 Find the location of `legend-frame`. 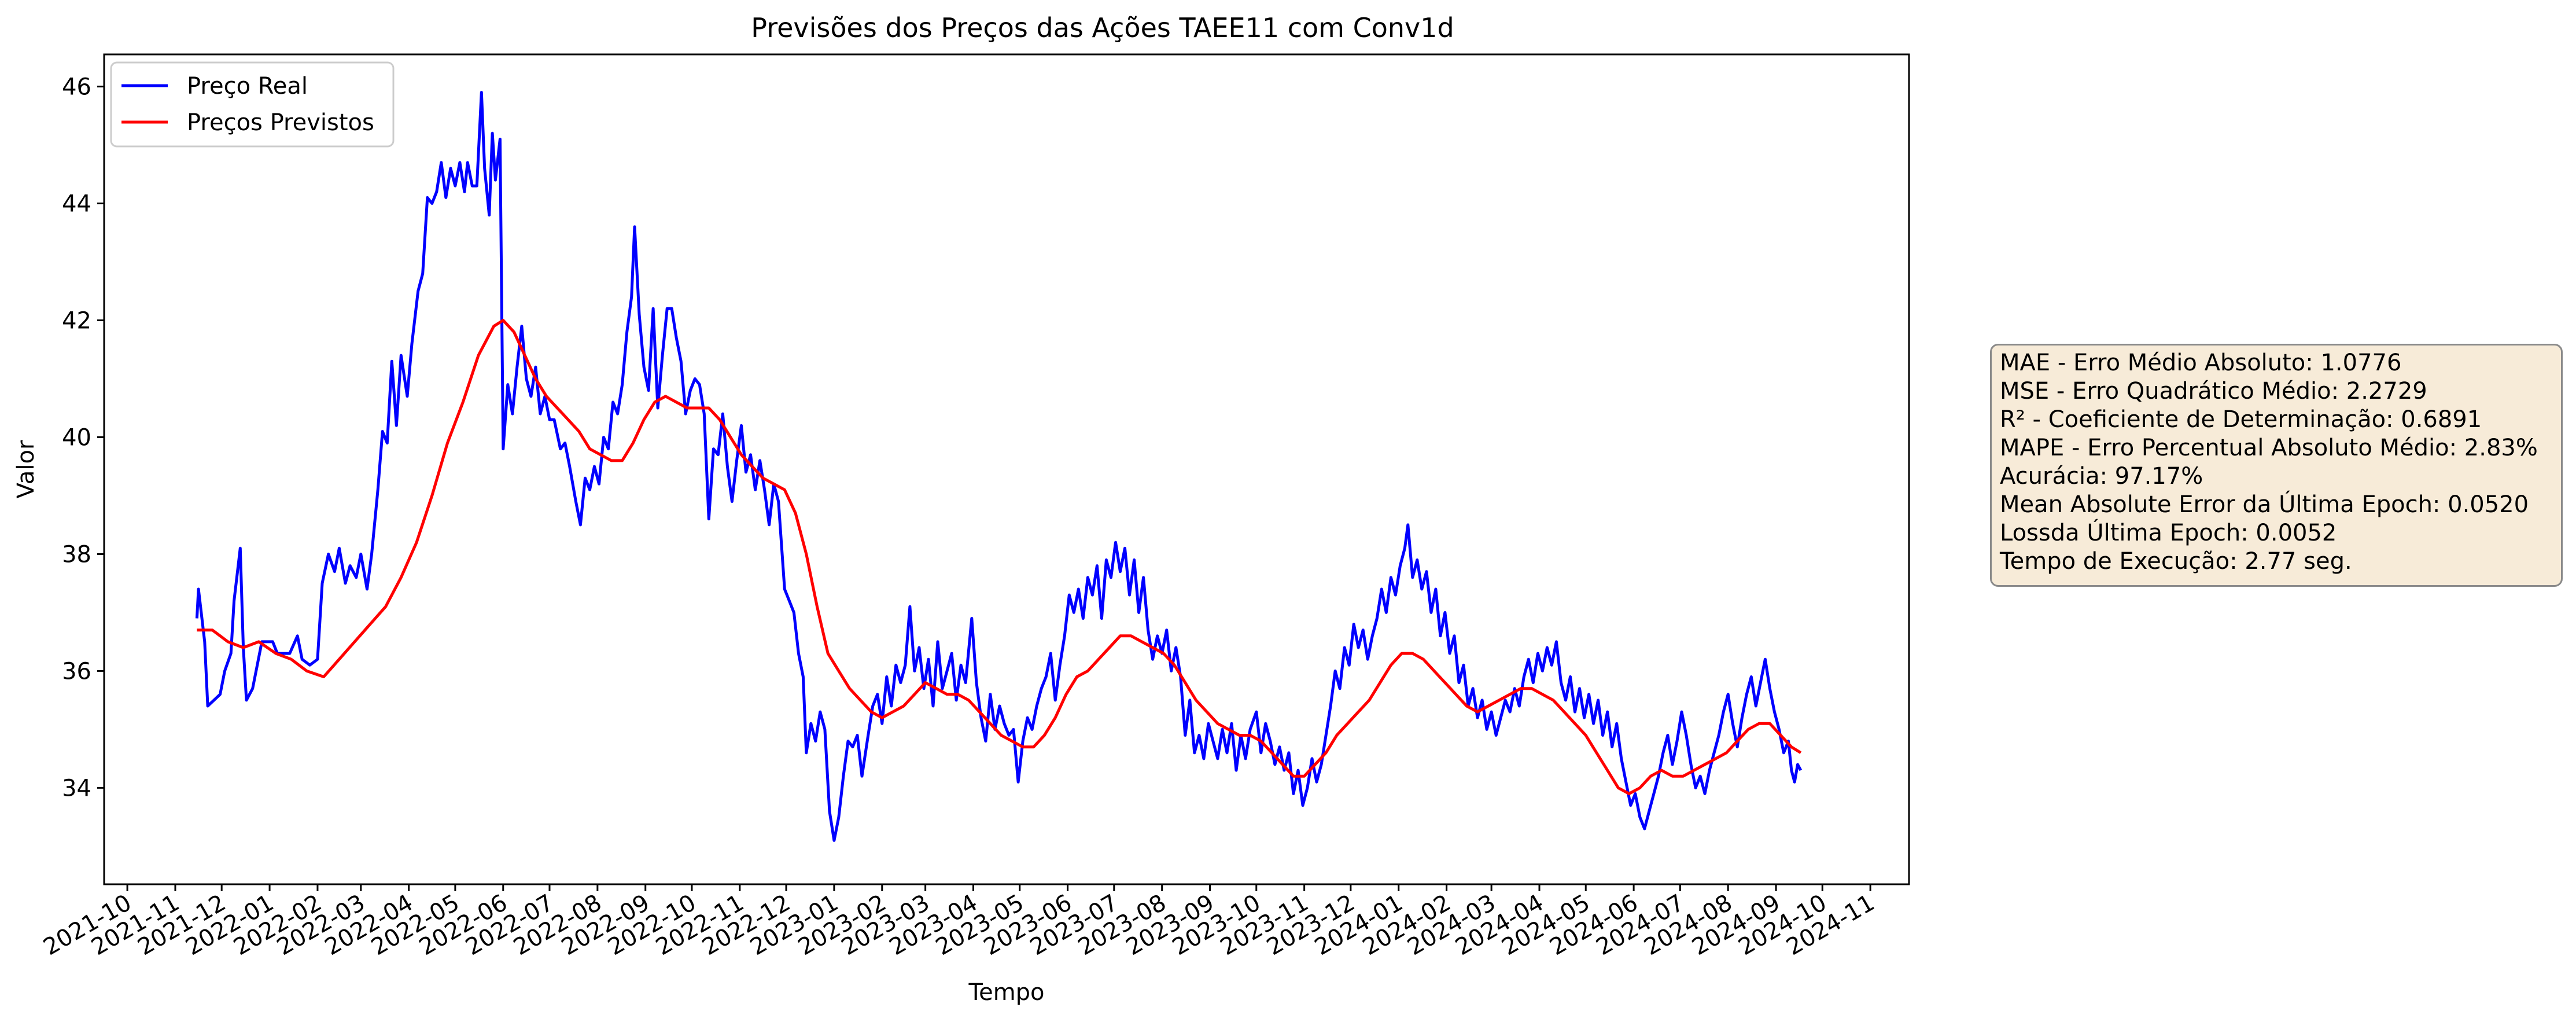

legend-frame is located at coordinates (252, 104).